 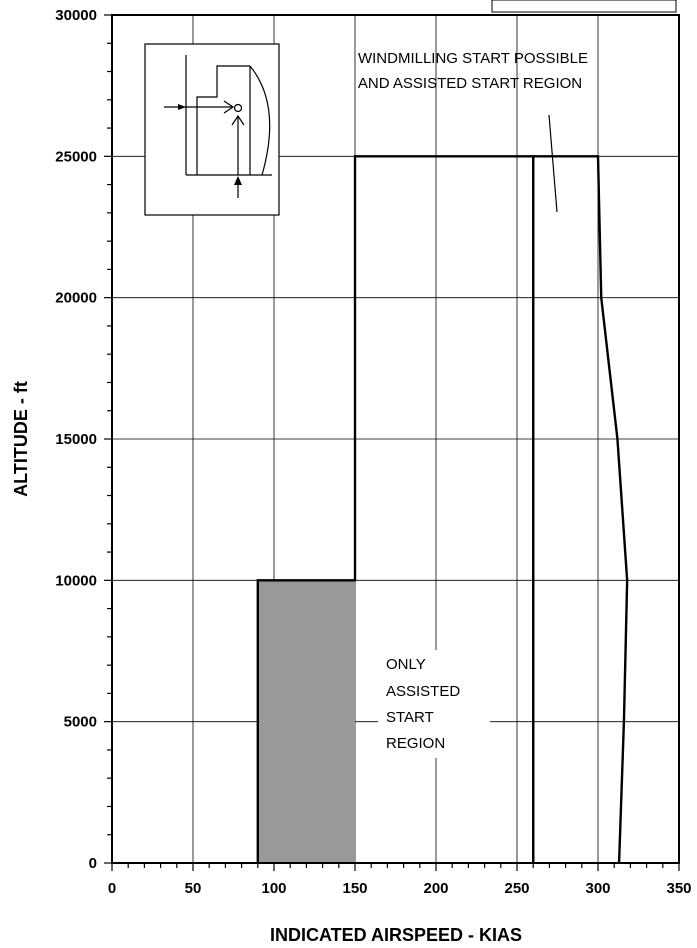 What do you see at coordinates (76, 580) in the screenshot?
I see `y-tick-label: 10000` at bounding box center [76, 580].